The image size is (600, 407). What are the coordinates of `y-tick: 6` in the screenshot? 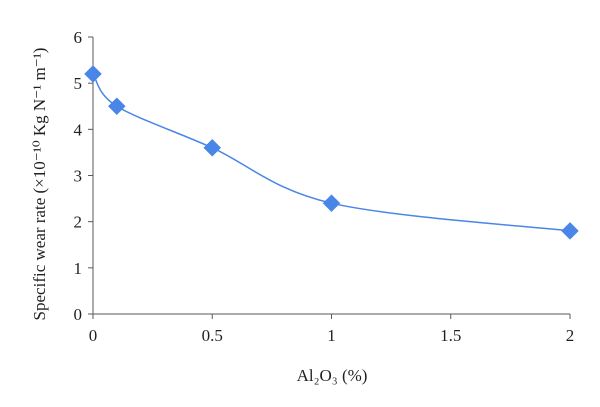 It's located at (83, 37).